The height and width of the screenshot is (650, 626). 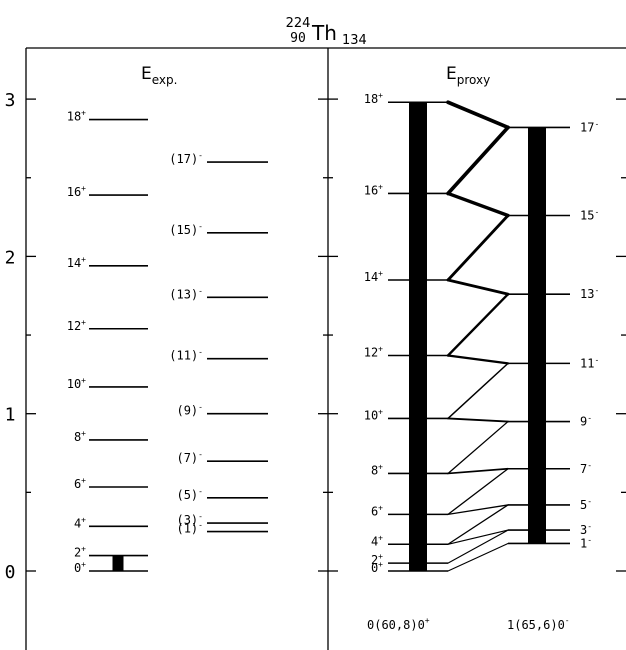 What do you see at coordinates (189, 494) in the screenshot?
I see `exp-level-label: (5)-` at bounding box center [189, 494].